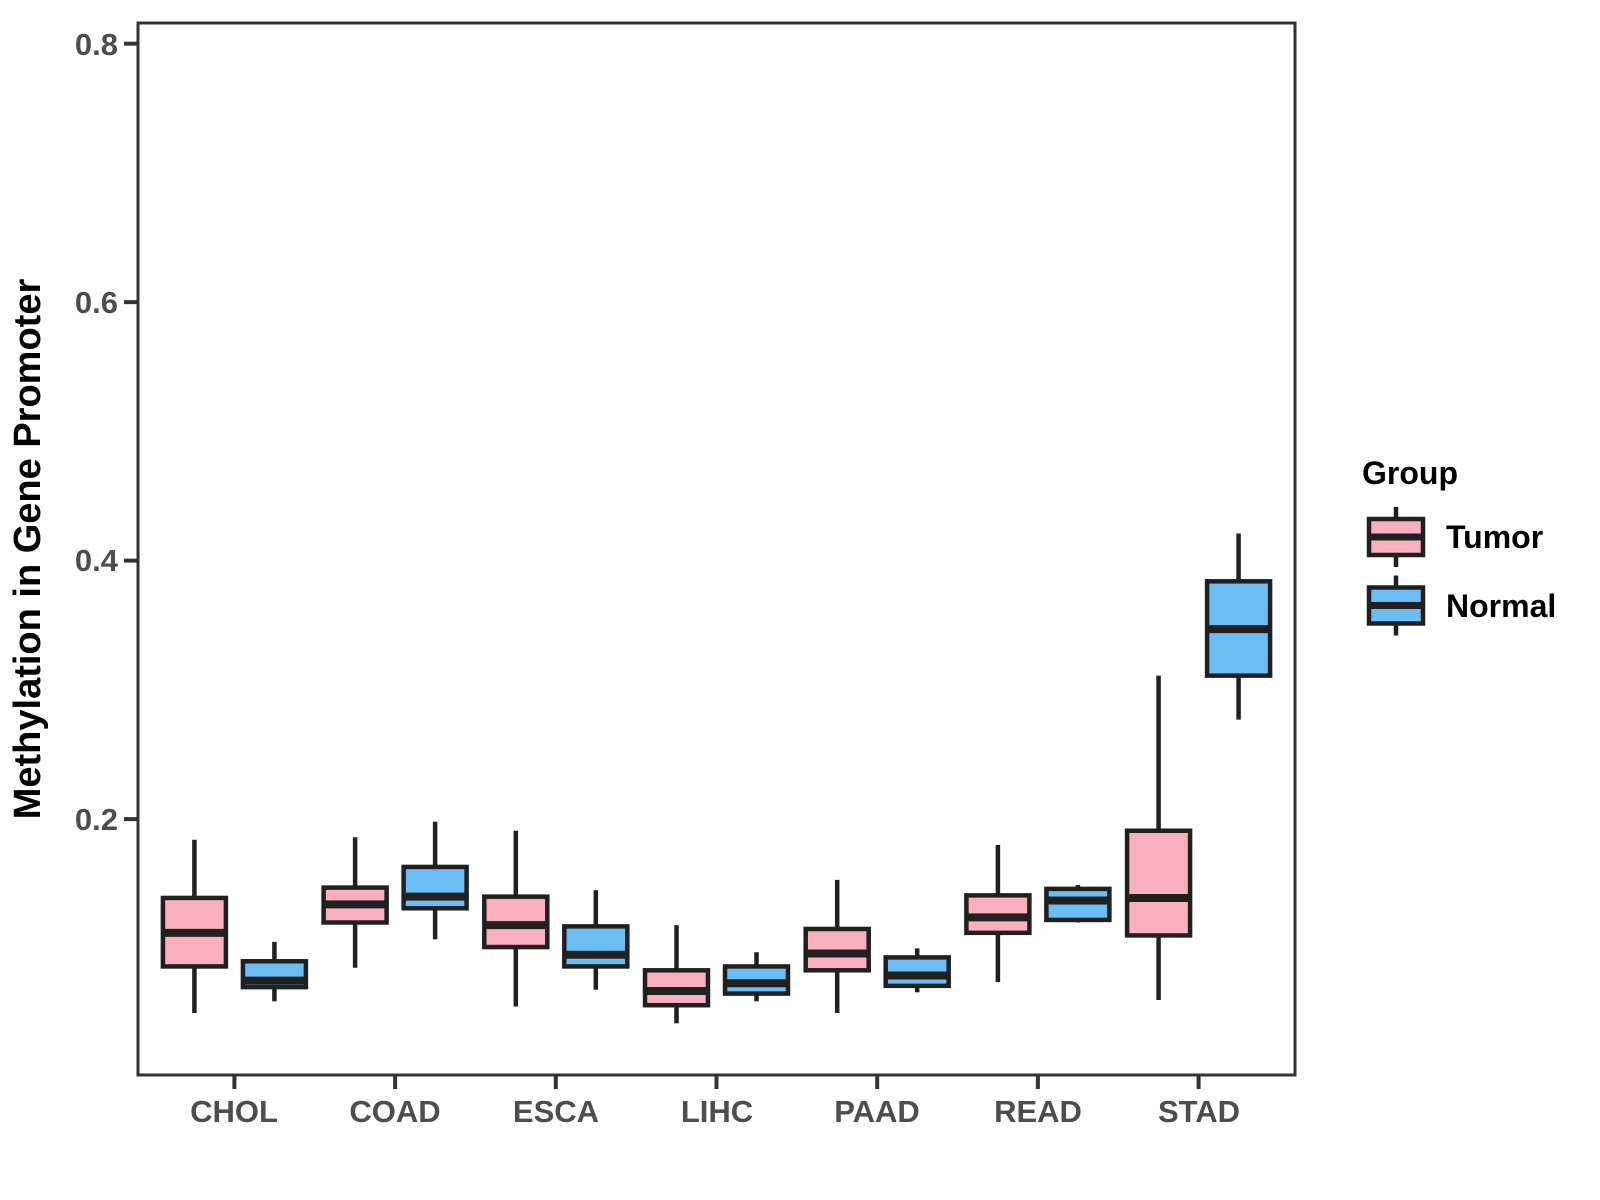  I want to click on x-tick-label-coad: COAD, so click(394, 1111).